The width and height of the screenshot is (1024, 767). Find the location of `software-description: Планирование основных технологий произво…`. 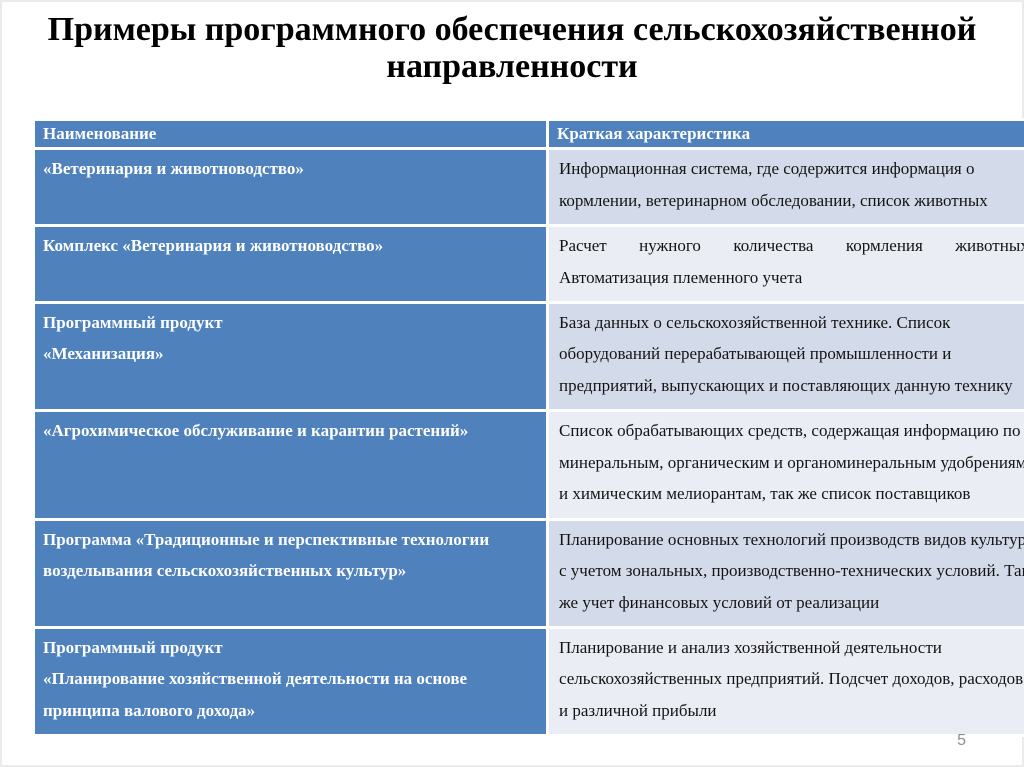

software-description: Планирование основных технологий произво… is located at coordinates (785, 573).